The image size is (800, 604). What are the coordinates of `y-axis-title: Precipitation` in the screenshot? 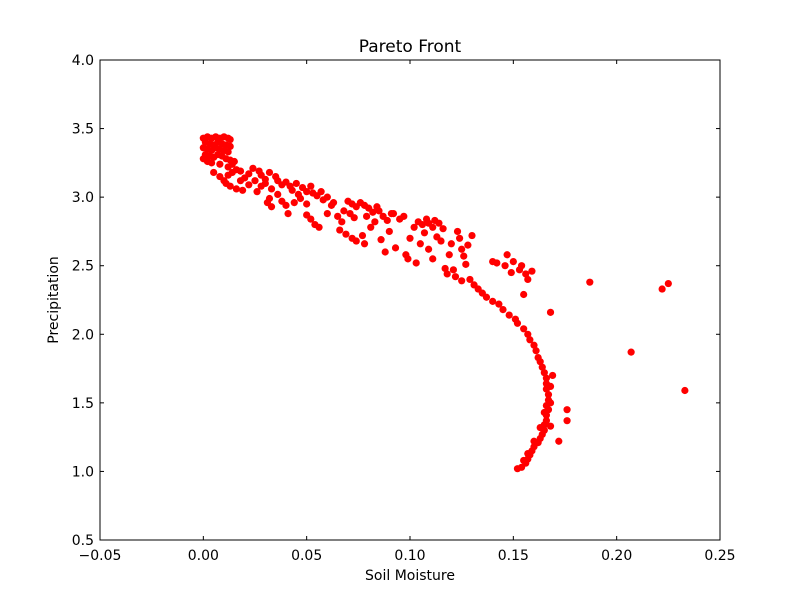 It's located at (54, 300).